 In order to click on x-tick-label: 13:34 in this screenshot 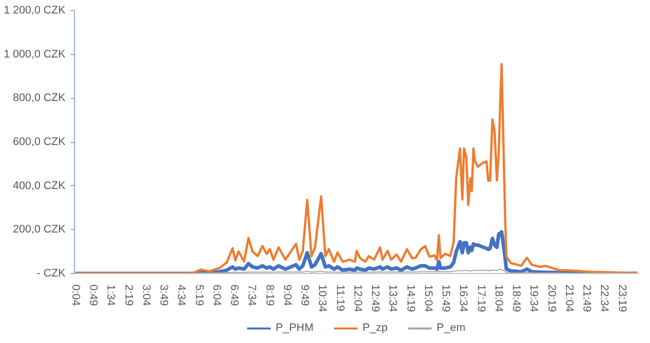, I will do `click(392, 298)`.